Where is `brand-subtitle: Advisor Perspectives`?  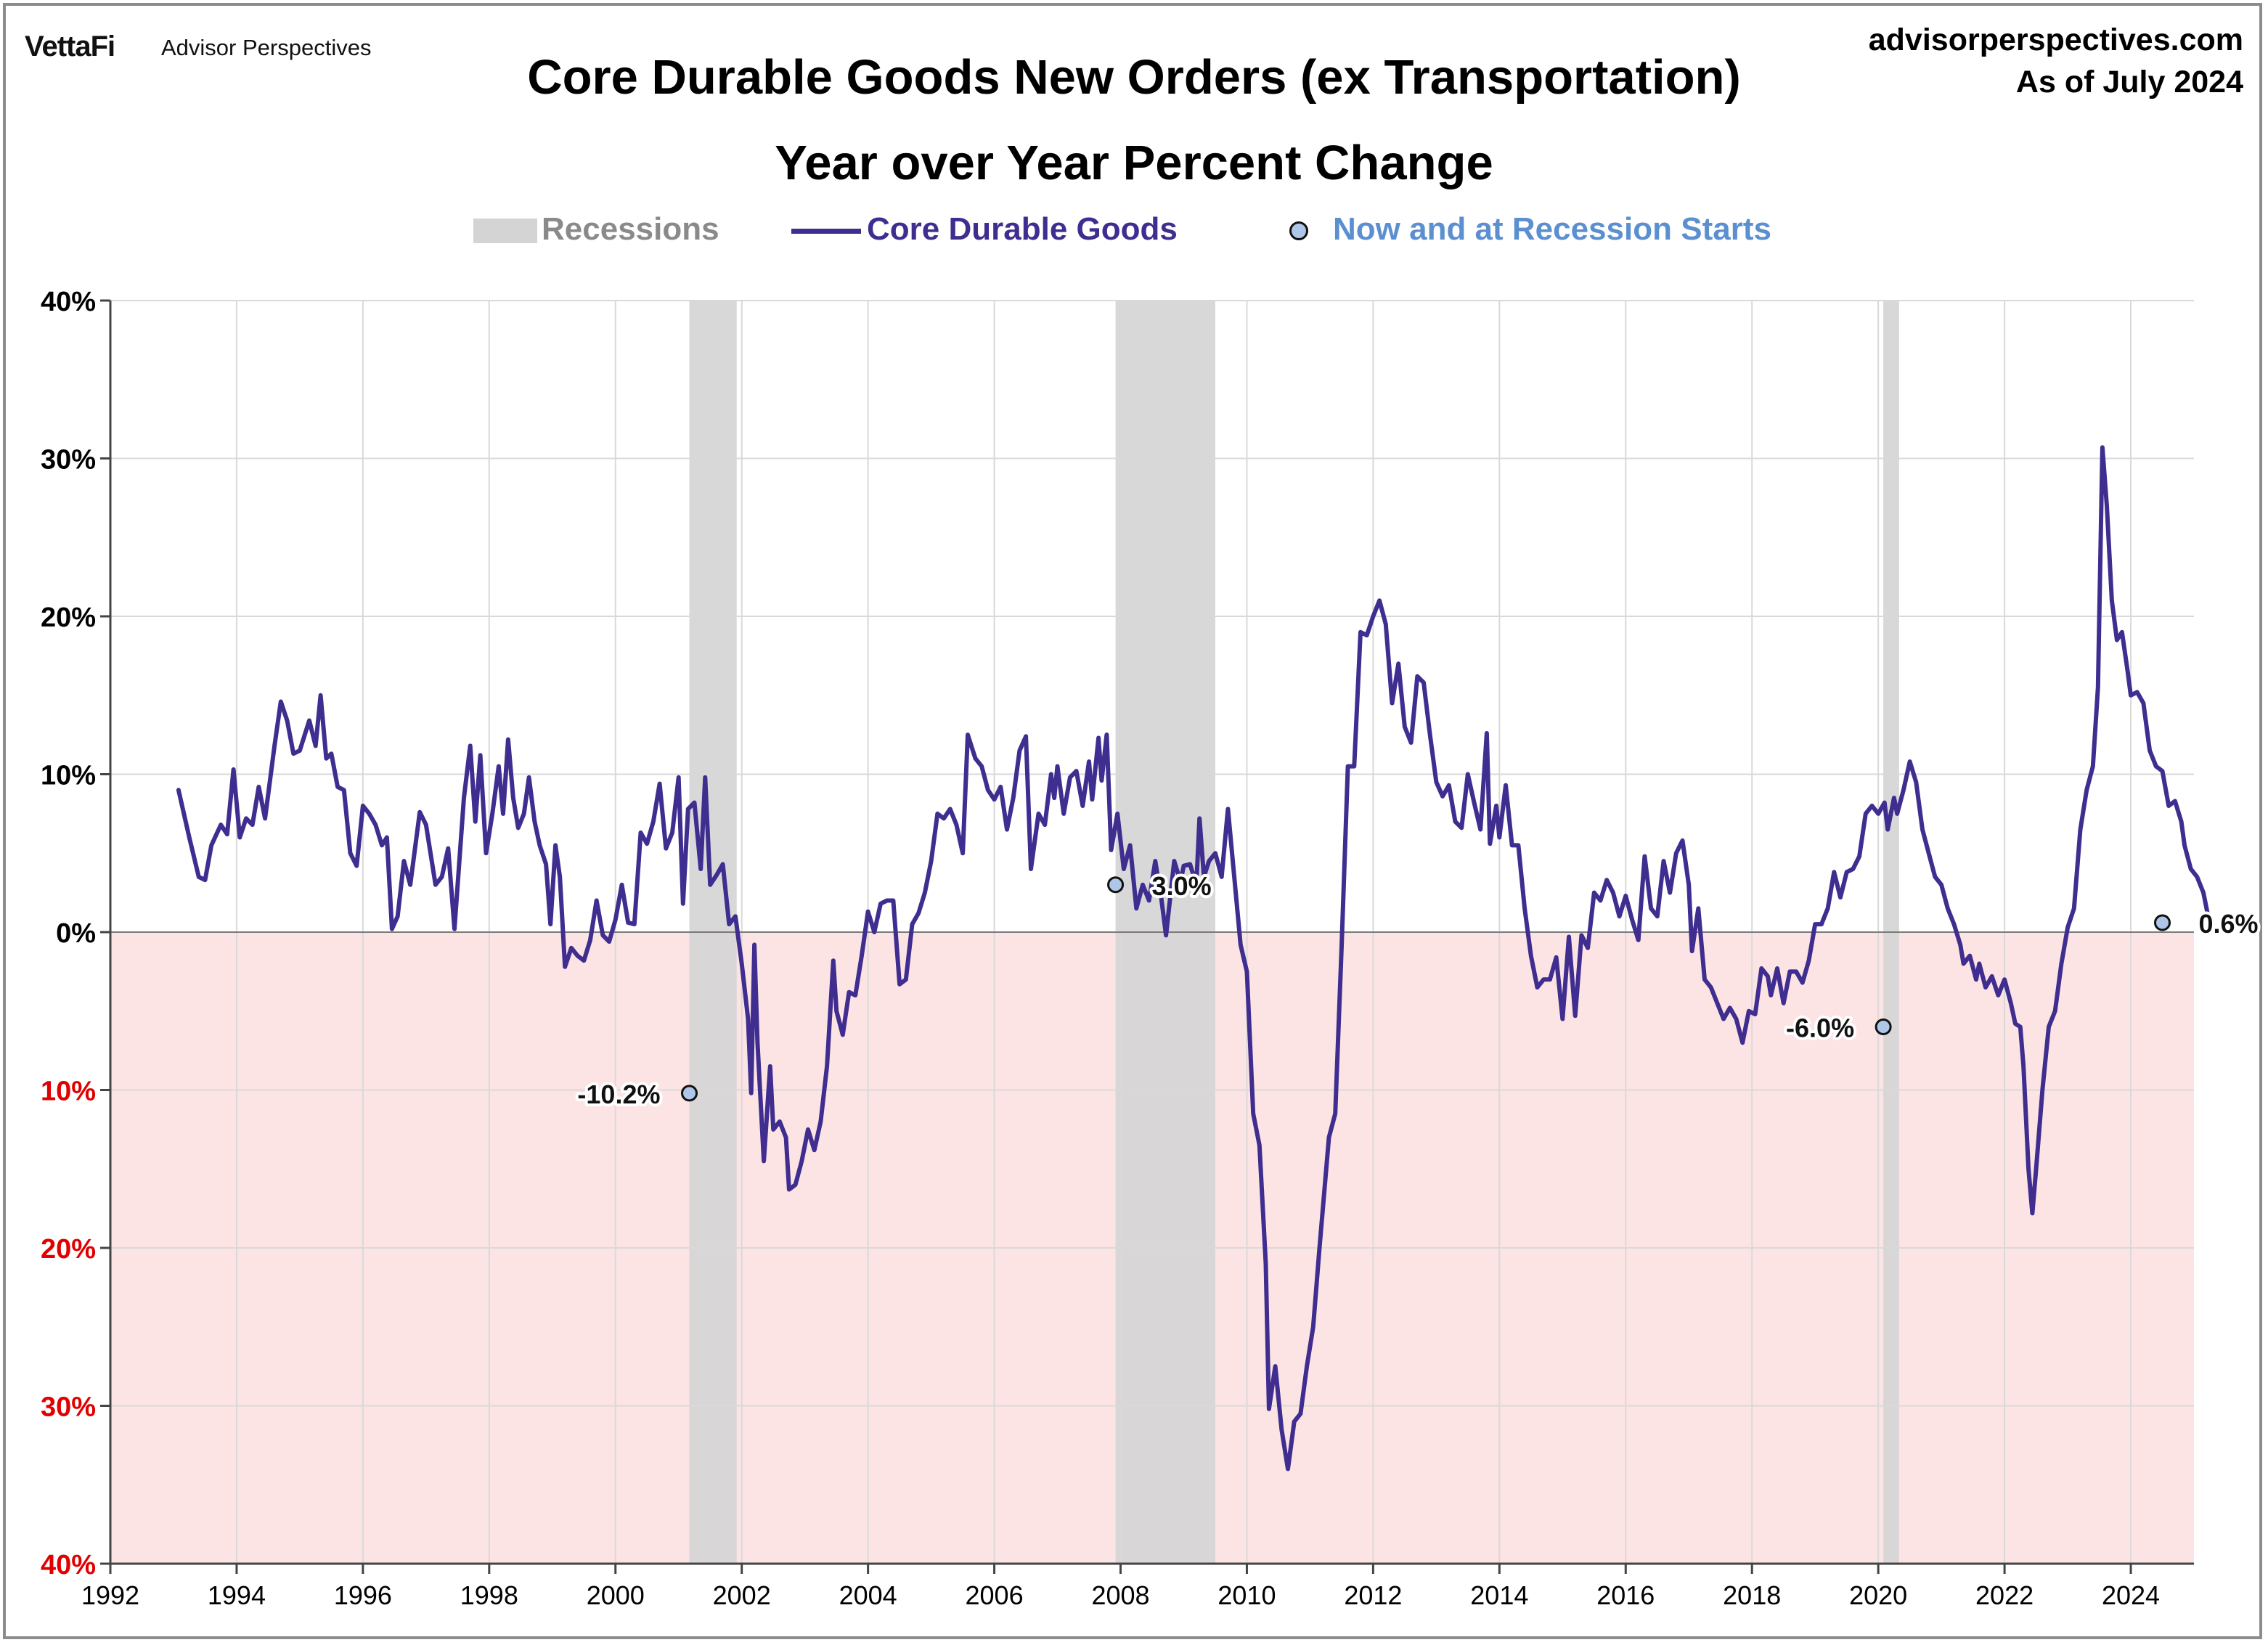
brand-subtitle: Advisor Perspectives is located at coordinates (267, 47).